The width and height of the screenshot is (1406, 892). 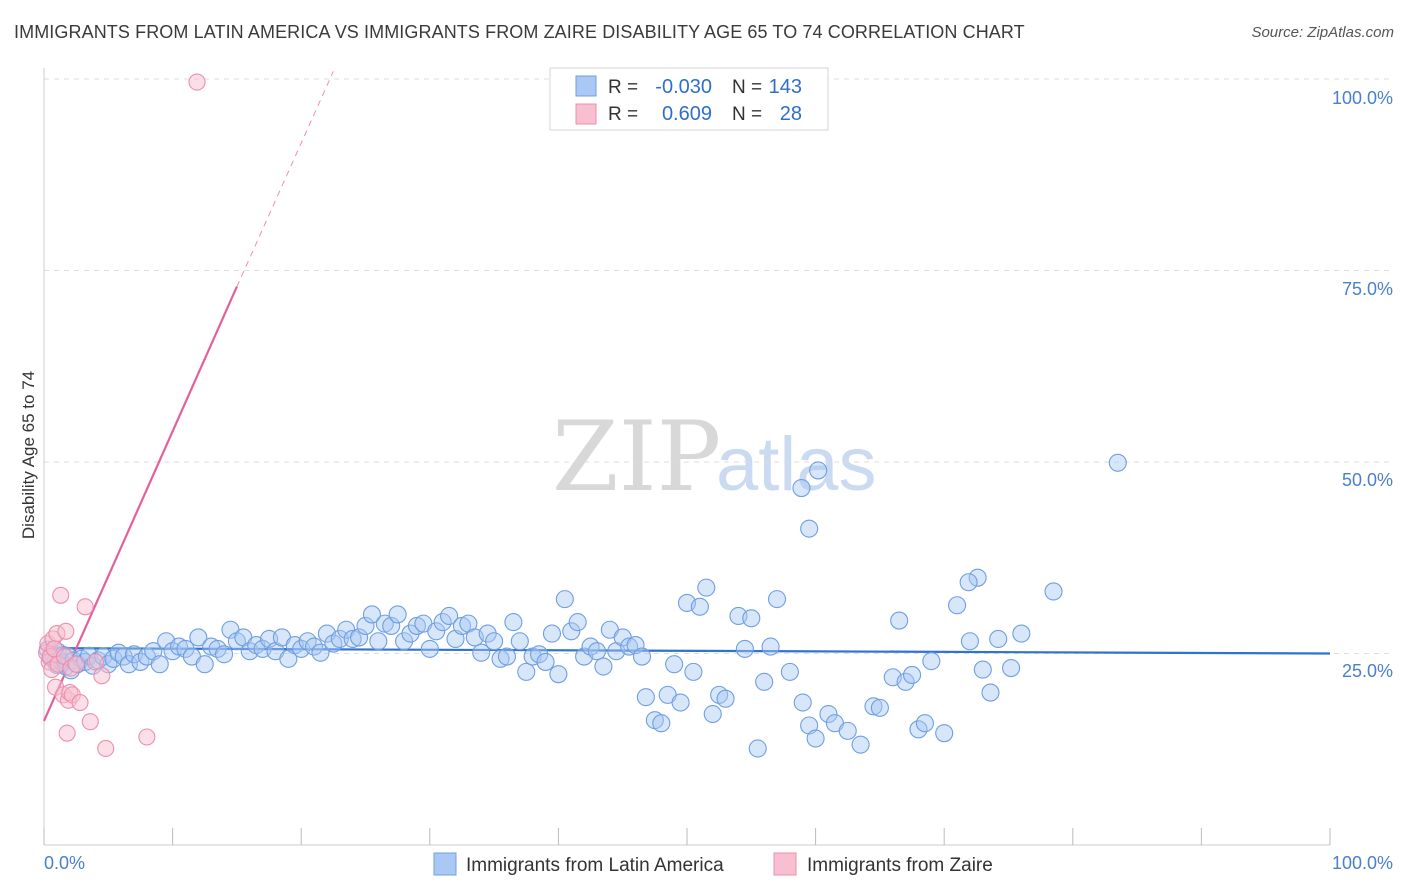 What do you see at coordinates (747, 114) in the screenshot?
I see `legend-n-label-2: N =` at bounding box center [747, 114].